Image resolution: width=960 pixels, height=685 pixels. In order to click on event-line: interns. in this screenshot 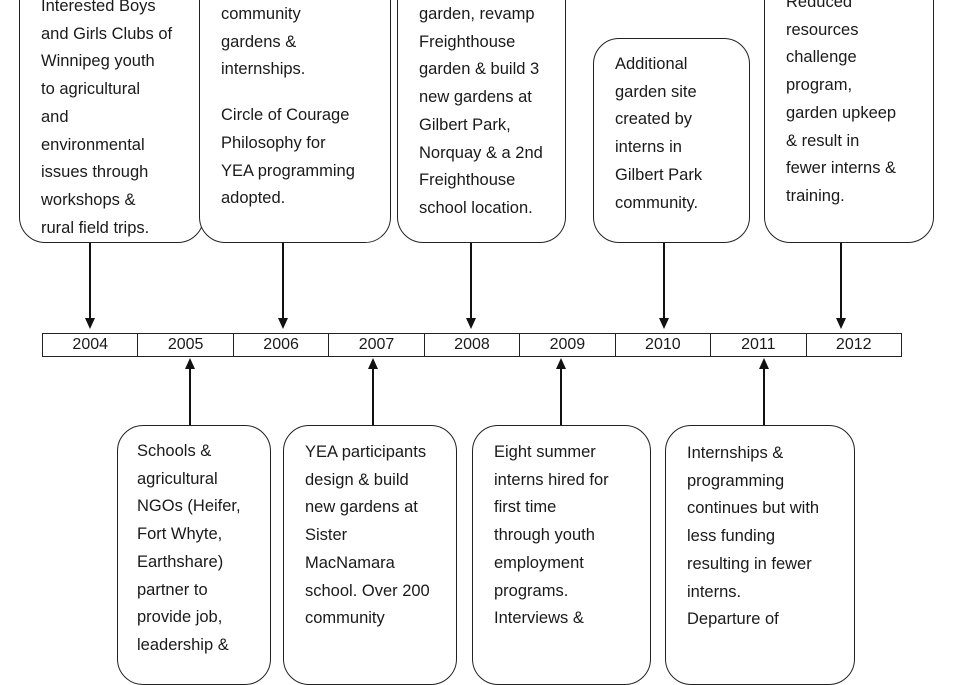, I will do `click(714, 591)`.